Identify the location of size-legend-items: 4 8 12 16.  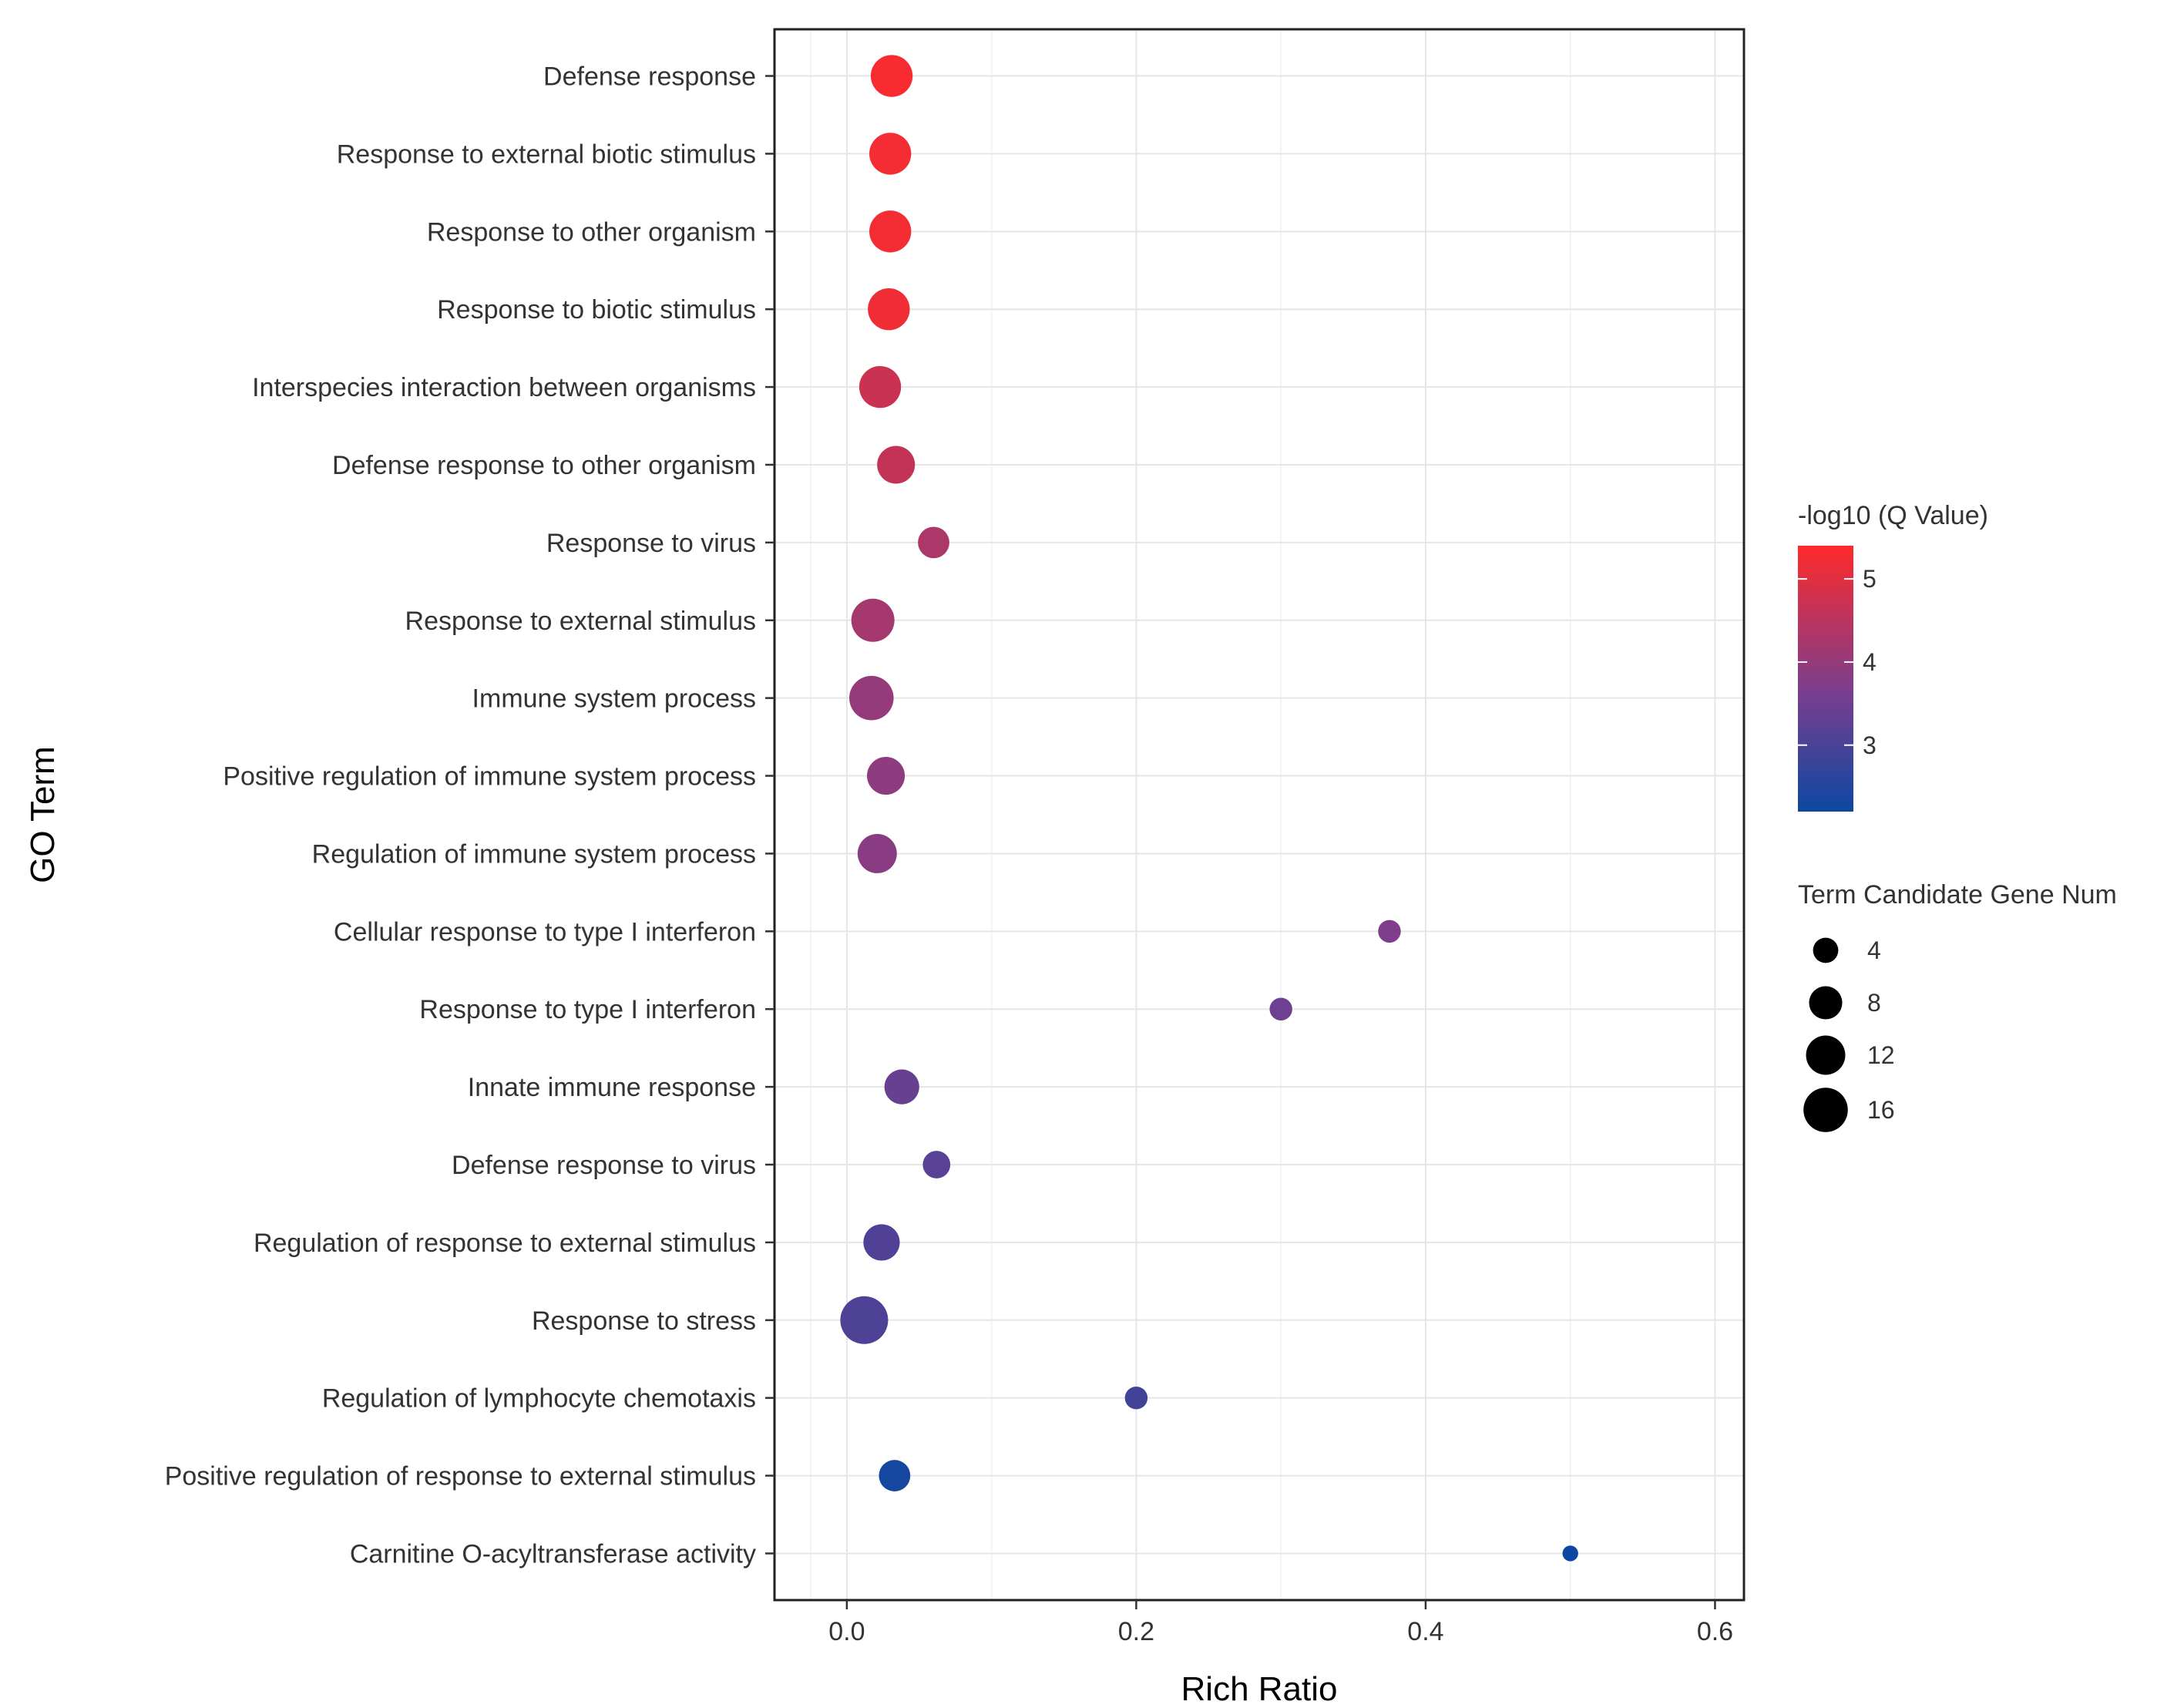
(1849, 1034).